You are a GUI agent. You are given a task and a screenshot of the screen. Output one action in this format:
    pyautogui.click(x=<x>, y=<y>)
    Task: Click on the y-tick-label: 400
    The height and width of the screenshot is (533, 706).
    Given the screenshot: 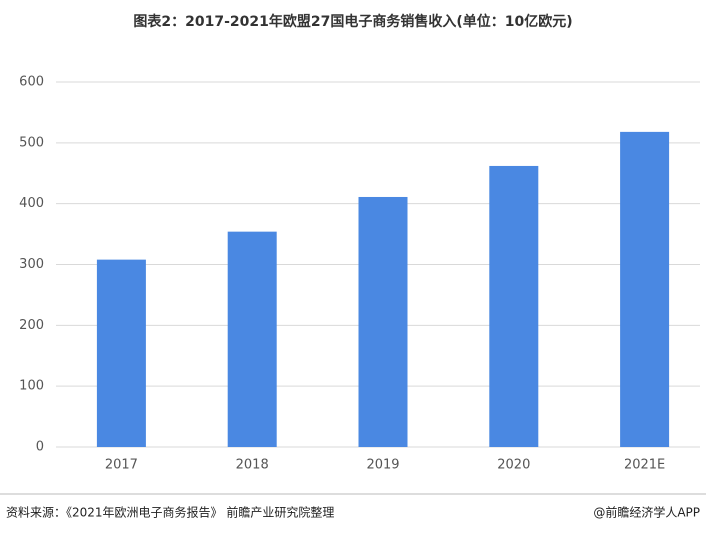 What is the action you would take?
    pyautogui.click(x=31, y=203)
    